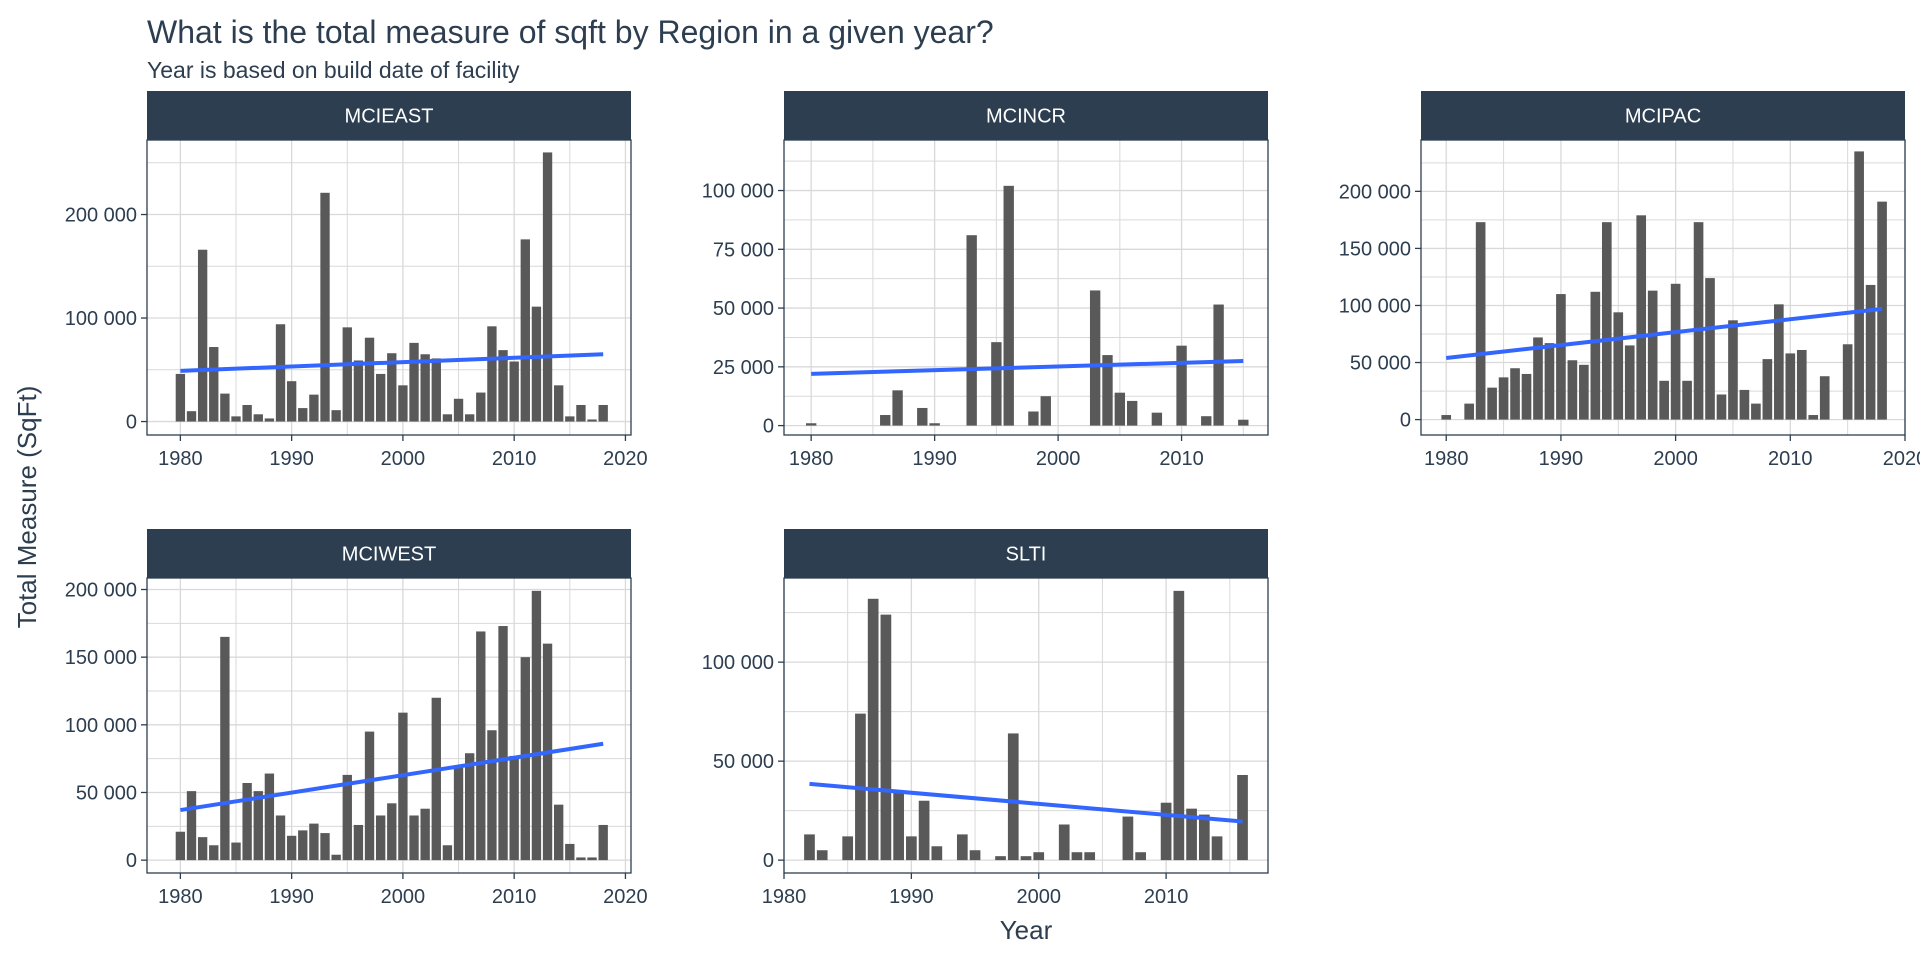 Image resolution: width=1920 pixels, height=960 pixels. Describe the element at coordinates (1181, 385) in the screenshot. I see `bar-mcincr-2010` at that location.